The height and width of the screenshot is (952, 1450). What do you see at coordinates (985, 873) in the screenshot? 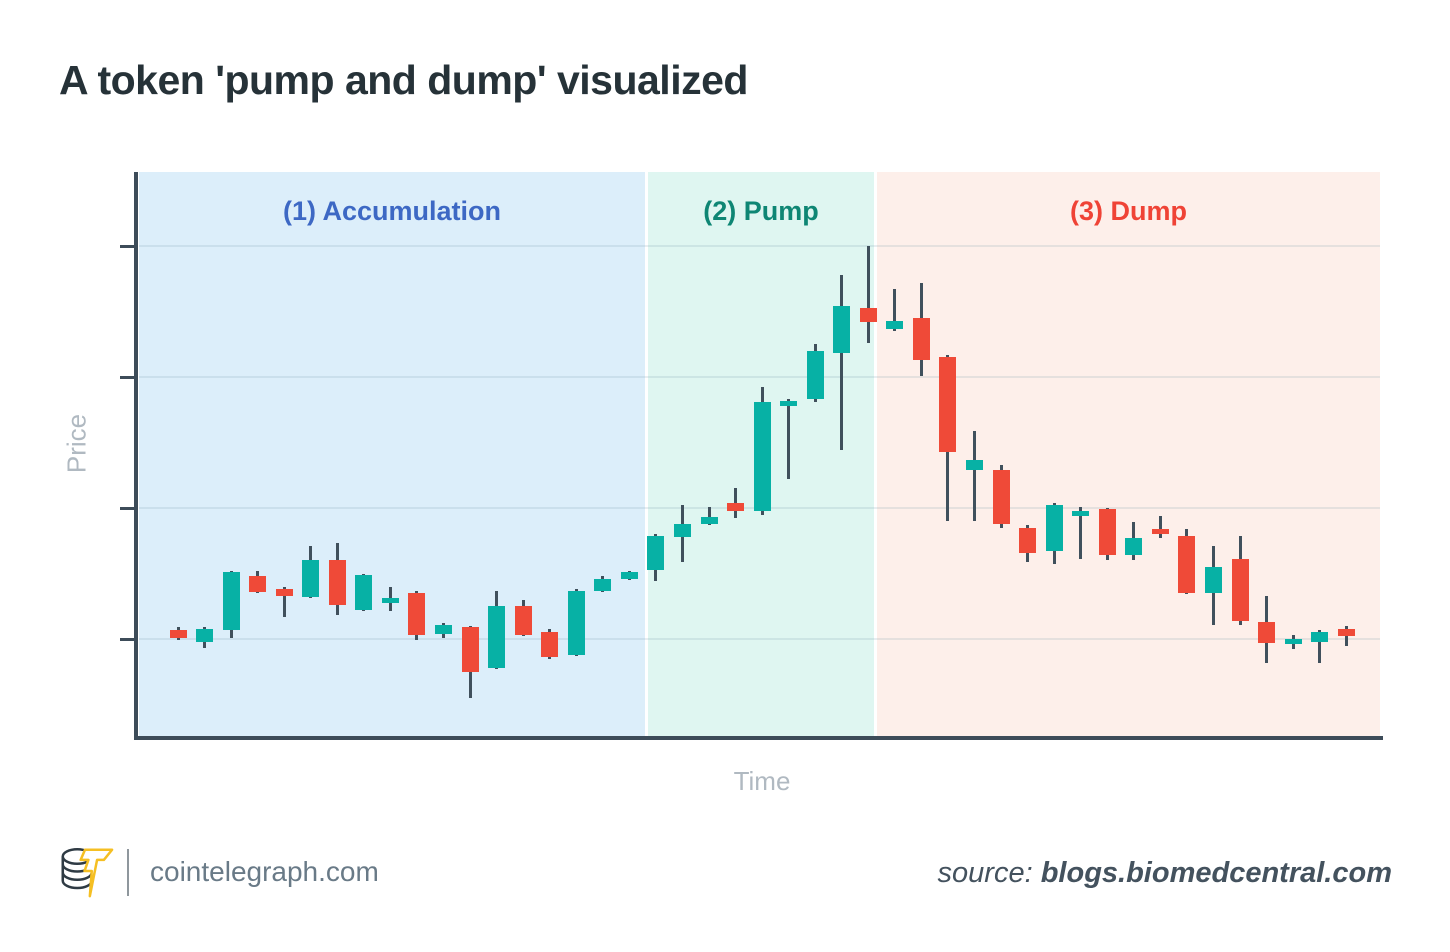
I see `source-prefix: source:` at bounding box center [985, 873].